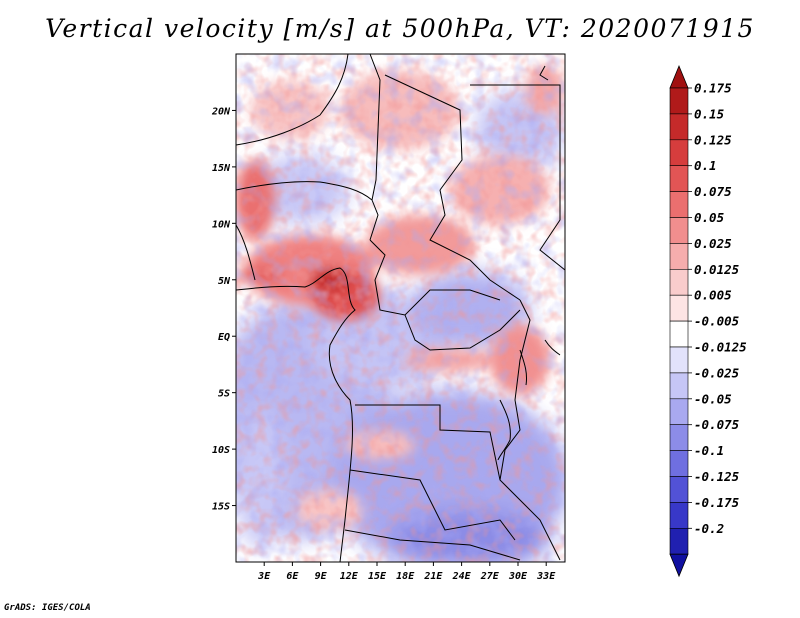 The width and height of the screenshot is (800, 618). Describe the element at coordinates (47, 608) in the screenshot. I see `footer-credit: GrADS: IGES/COLA` at that location.